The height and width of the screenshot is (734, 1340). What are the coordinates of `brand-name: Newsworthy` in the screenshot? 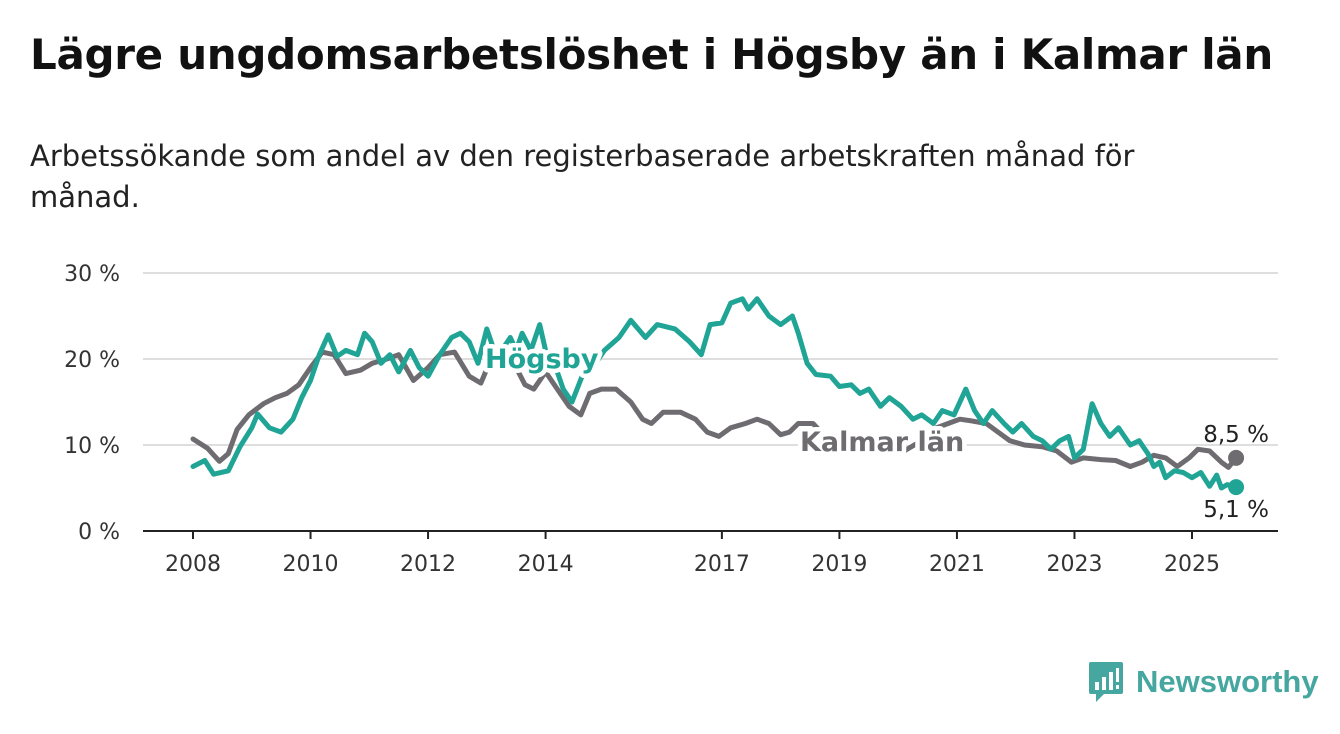 It's located at (1227, 681).